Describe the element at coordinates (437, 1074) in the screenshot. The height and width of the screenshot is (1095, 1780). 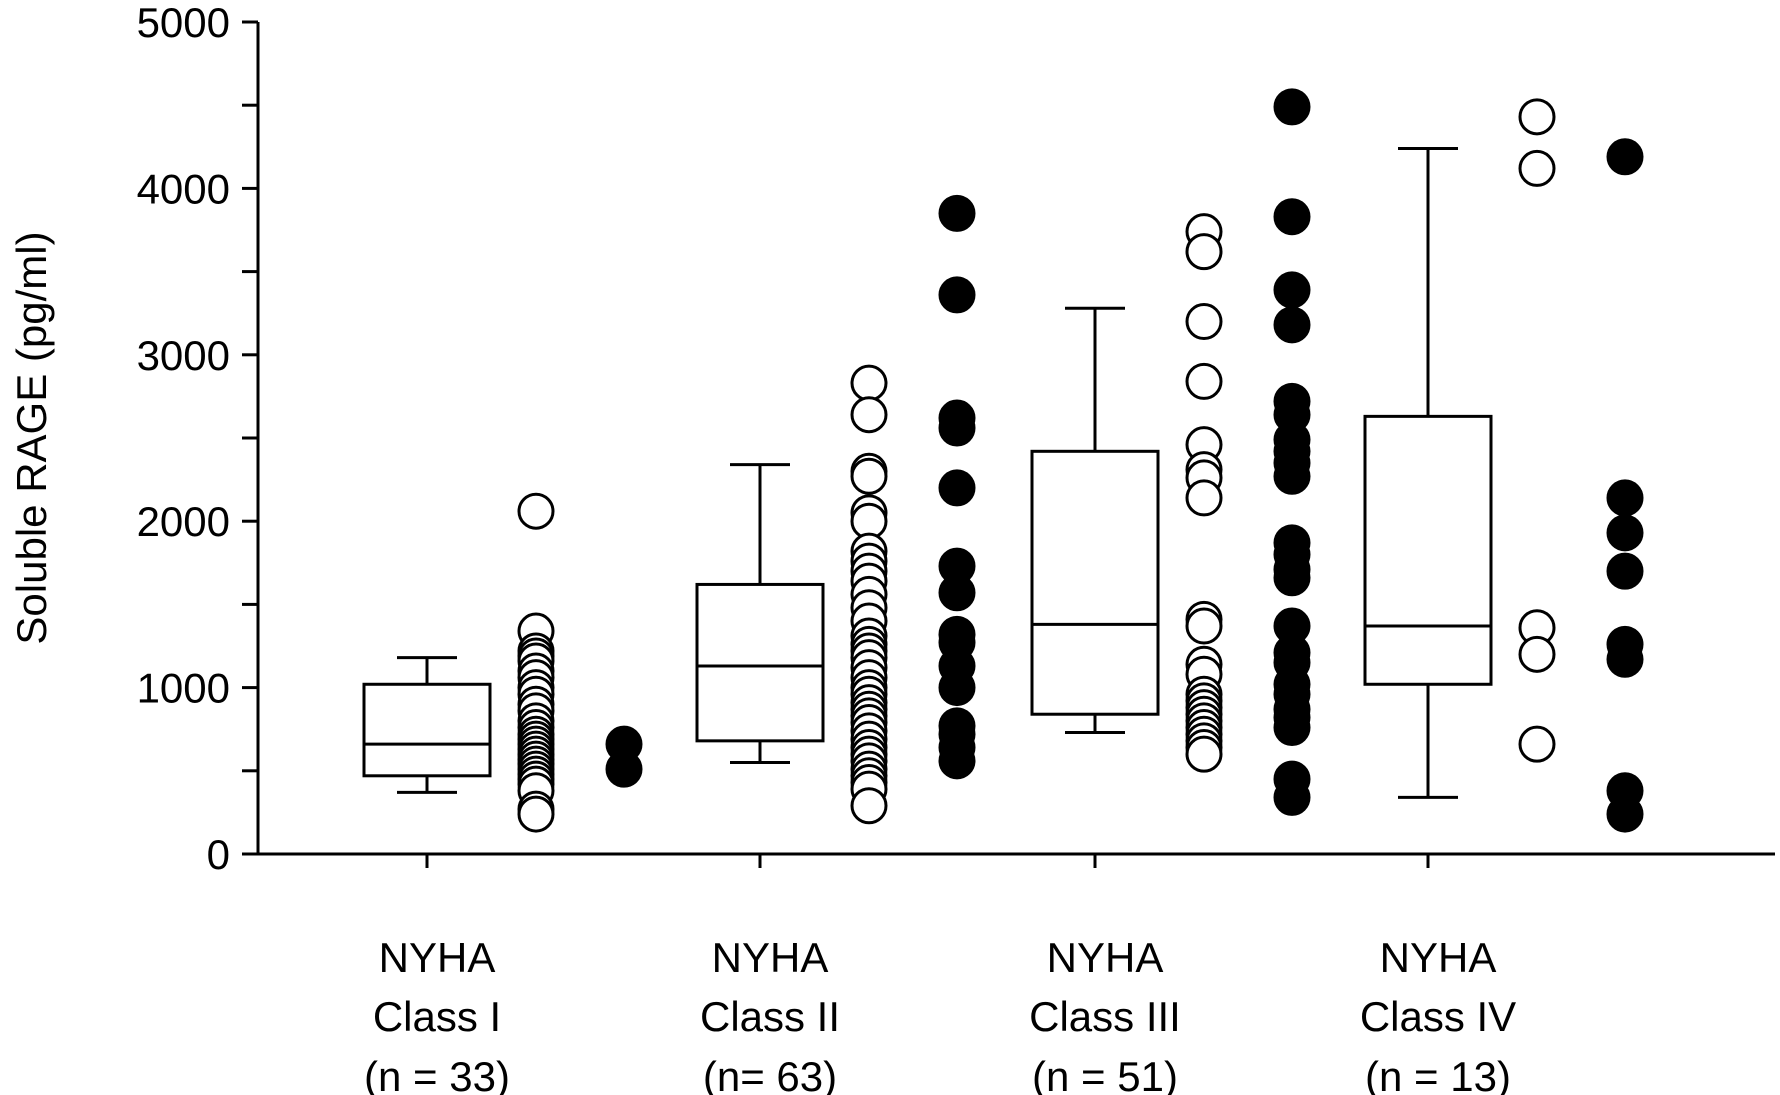
I see `category-label-line: (n = 33)` at that location.